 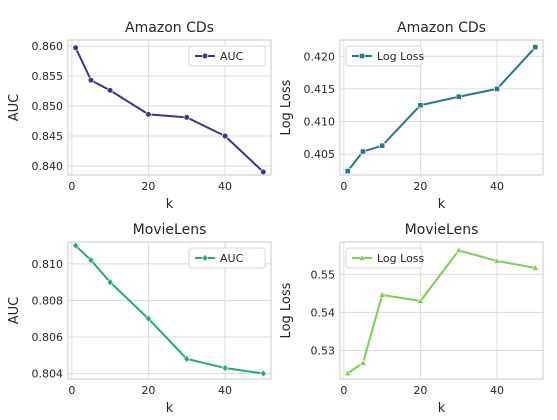 I want to click on y-tick-label: 0.845, so click(x=48, y=136).